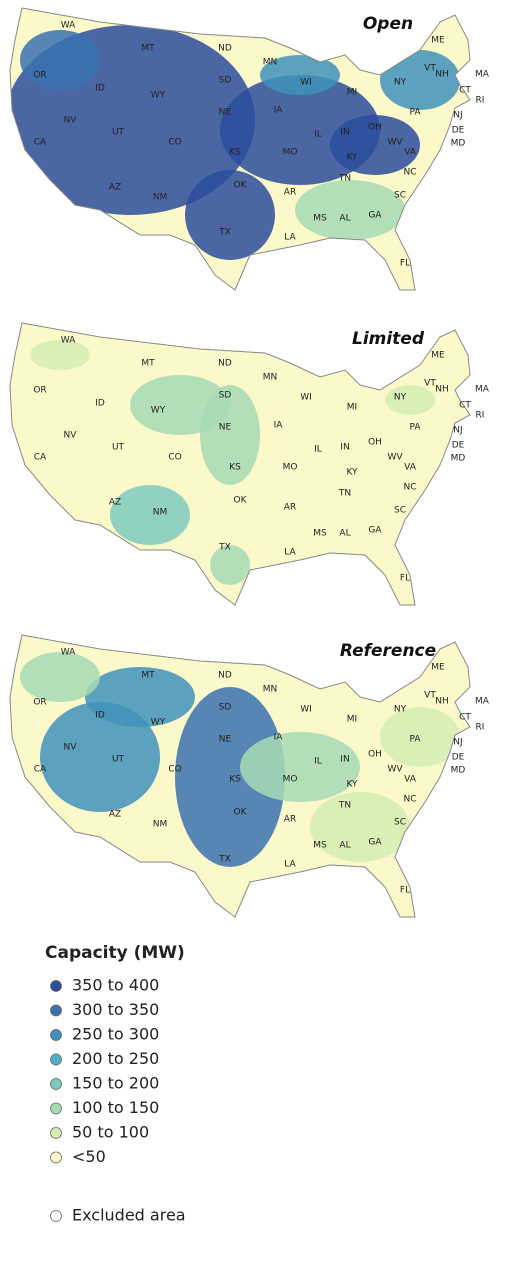 This screenshot has height=1264, width=510. I want to click on state-label: IL, so click(318, 450).